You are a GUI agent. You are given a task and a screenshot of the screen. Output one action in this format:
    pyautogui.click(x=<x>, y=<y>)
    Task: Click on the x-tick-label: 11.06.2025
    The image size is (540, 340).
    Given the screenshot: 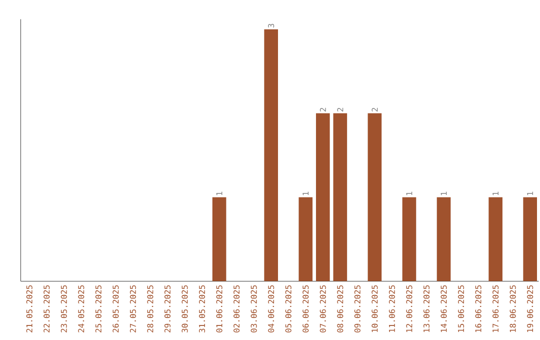 What is the action you would take?
    pyautogui.click(x=391, y=308)
    